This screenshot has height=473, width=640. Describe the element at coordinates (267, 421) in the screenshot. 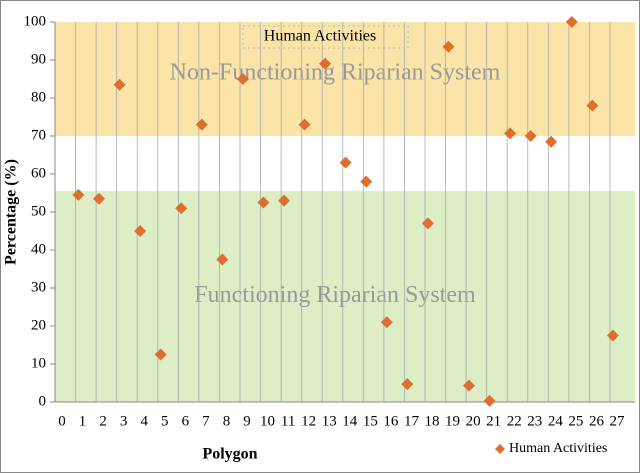

I see `x-tick-label: 10` at that location.